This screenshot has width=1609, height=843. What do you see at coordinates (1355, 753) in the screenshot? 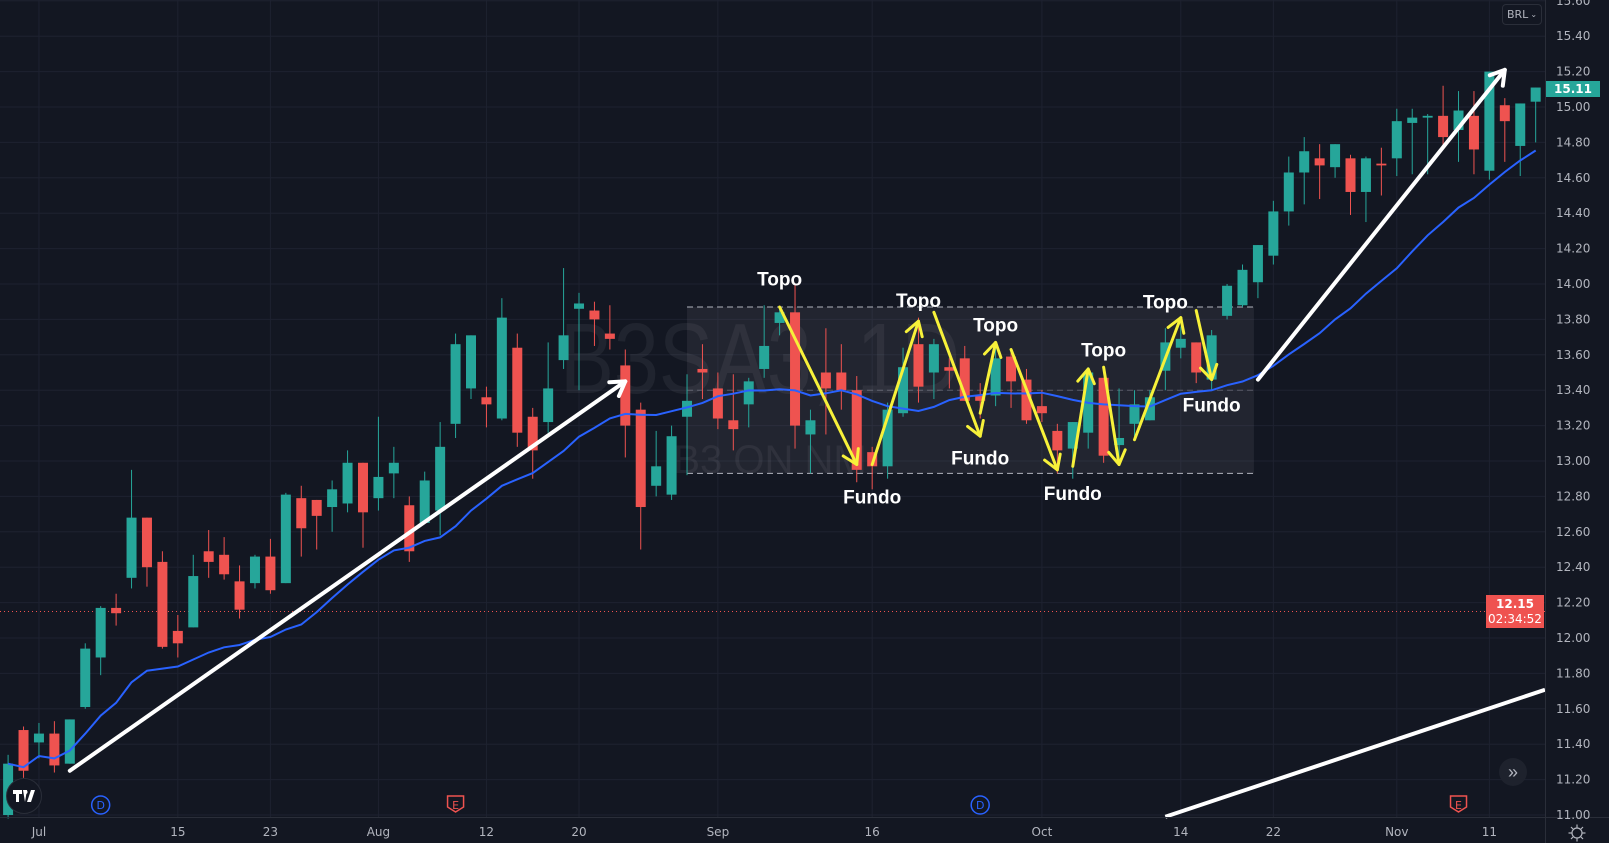
I see `trend-line` at bounding box center [1355, 753].